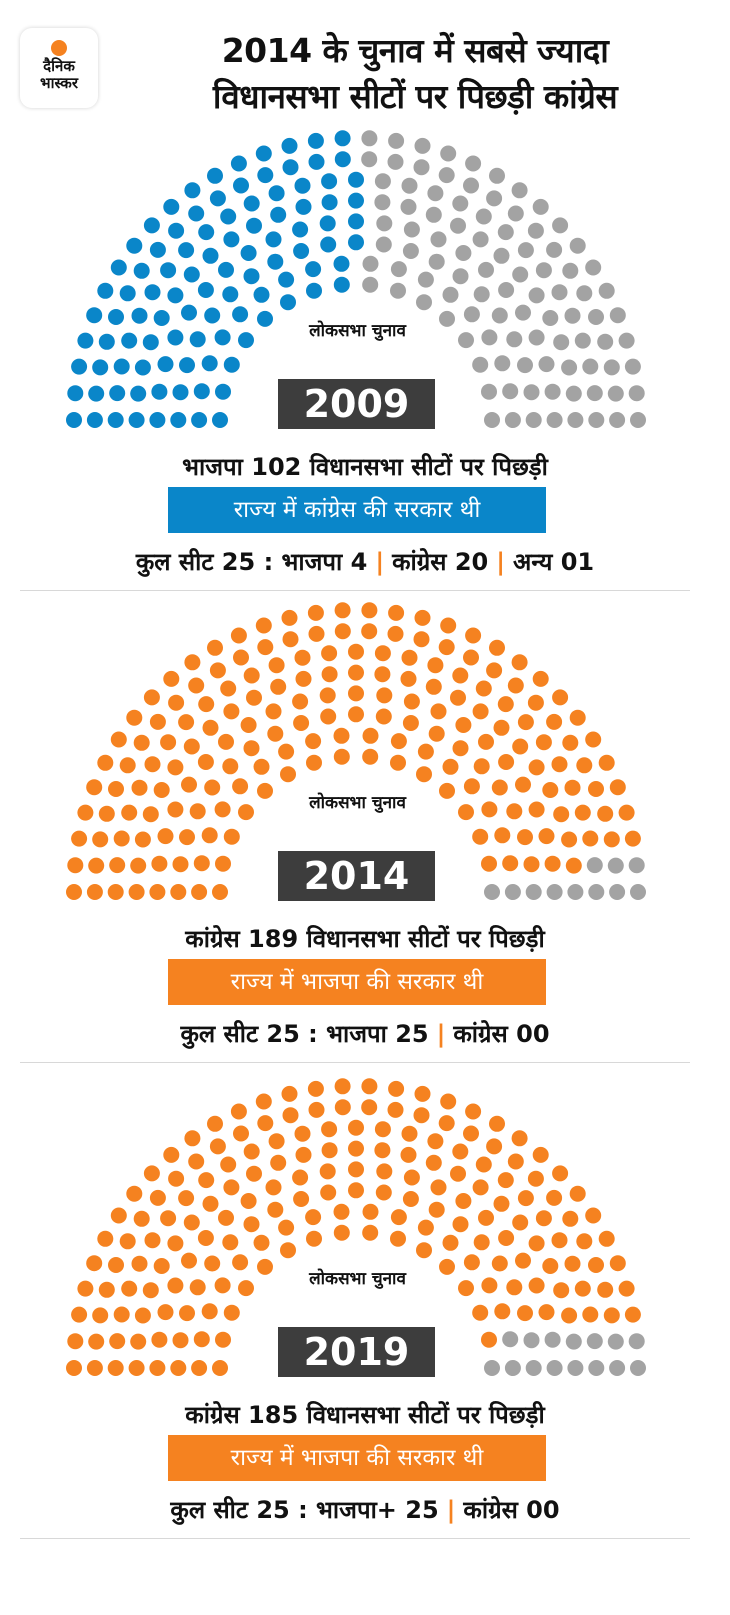 The width and height of the screenshot is (730, 1615). What do you see at coordinates (356, 404) in the screenshot?
I see `year-box: 2009` at bounding box center [356, 404].